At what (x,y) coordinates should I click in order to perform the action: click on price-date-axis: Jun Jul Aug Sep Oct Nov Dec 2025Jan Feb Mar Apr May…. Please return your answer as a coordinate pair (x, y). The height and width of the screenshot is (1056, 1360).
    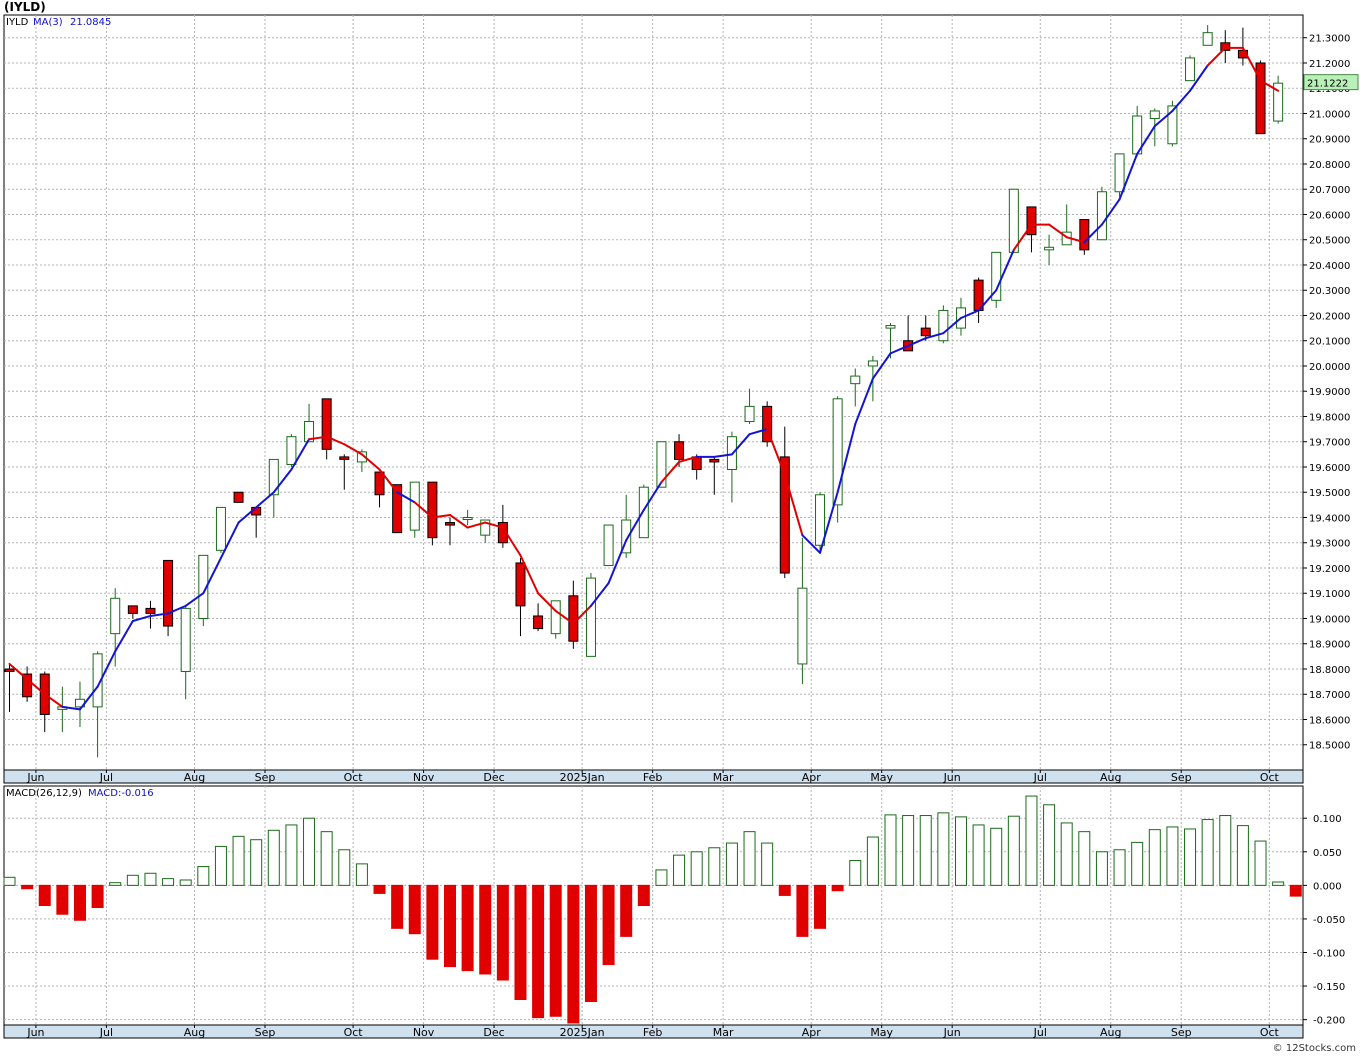
    Looking at the image, I should click on (653, 776).